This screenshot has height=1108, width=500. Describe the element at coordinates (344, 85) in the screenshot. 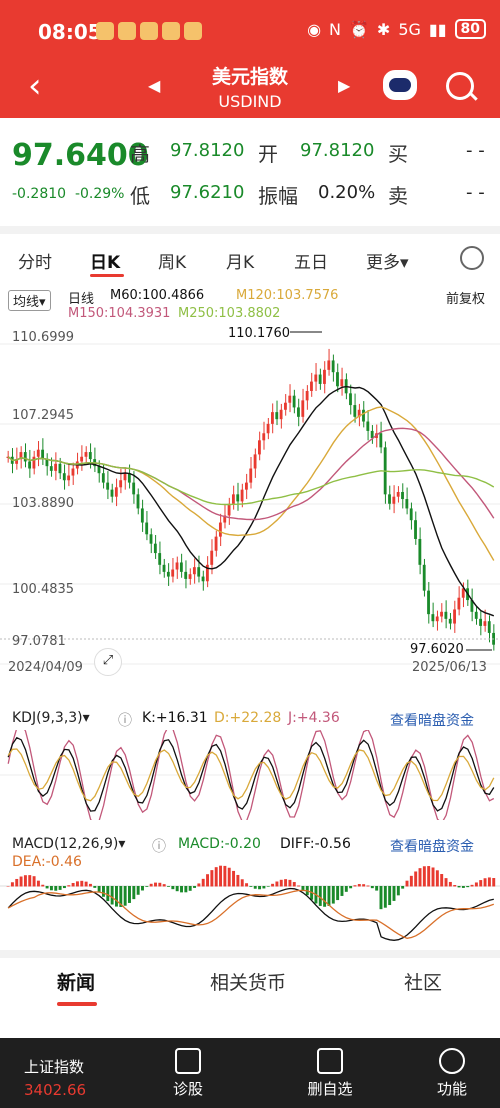

I see `next-instrument-icon: ▶` at that location.